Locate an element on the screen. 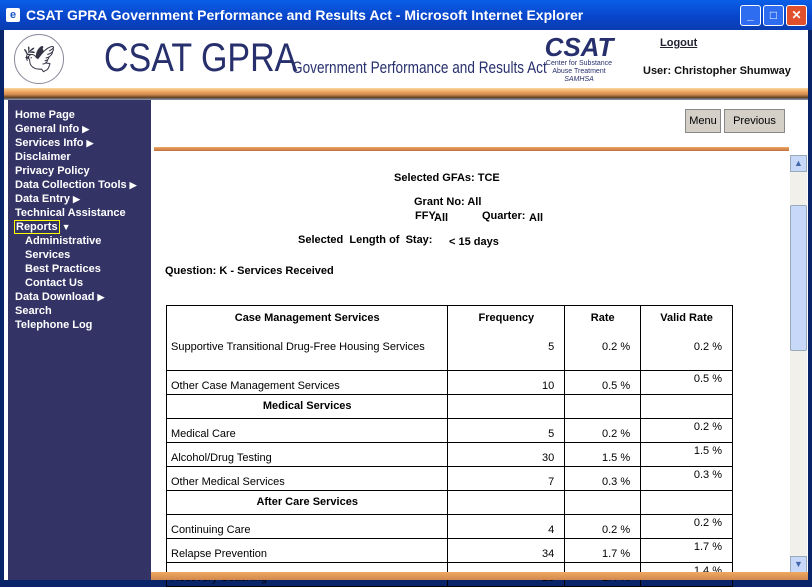 Image resolution: width=812 pixels, height=587 pixels. sidebar-item-data-collection-tools: Data Collection Tools ▶ is located at coordinates (79, 185).